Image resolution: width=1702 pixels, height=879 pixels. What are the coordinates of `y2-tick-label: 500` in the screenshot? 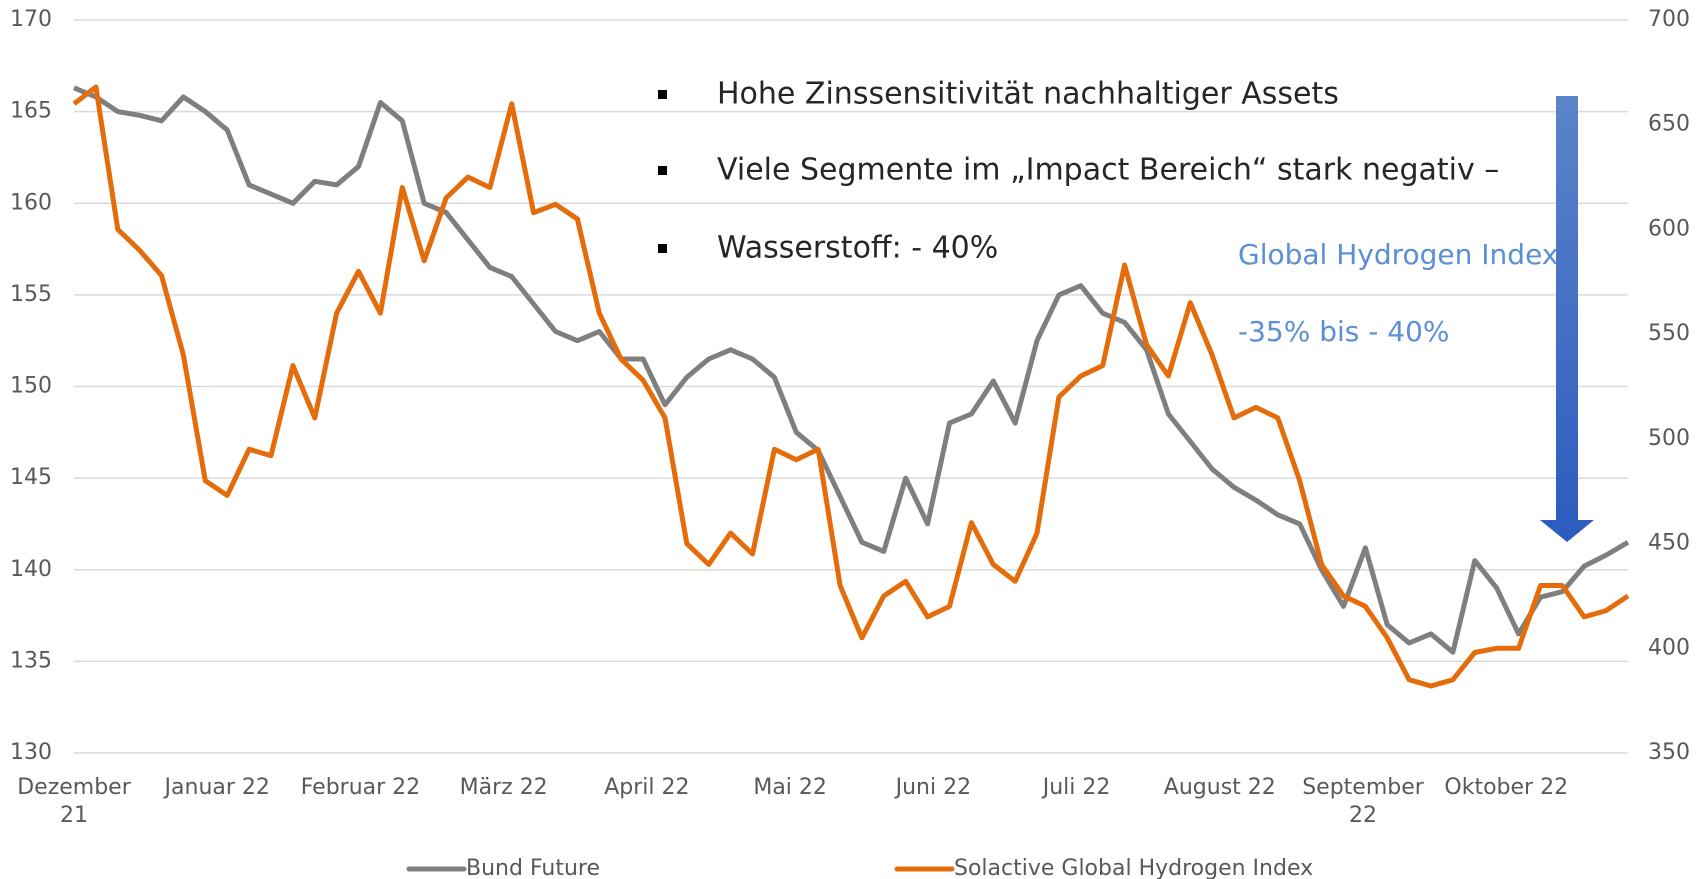 It's located at (1669, 438).